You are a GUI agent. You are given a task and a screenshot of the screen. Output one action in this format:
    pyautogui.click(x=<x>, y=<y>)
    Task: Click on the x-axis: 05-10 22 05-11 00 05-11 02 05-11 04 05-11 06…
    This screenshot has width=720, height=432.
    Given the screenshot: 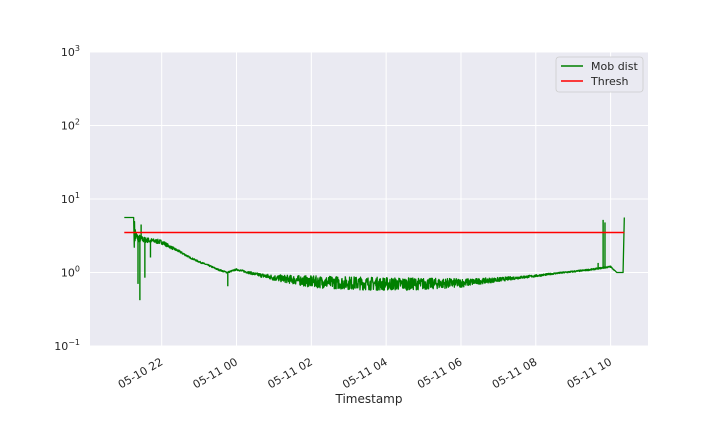 What is the action you would take?
    pyautogui.click(x=365, y=373)
    